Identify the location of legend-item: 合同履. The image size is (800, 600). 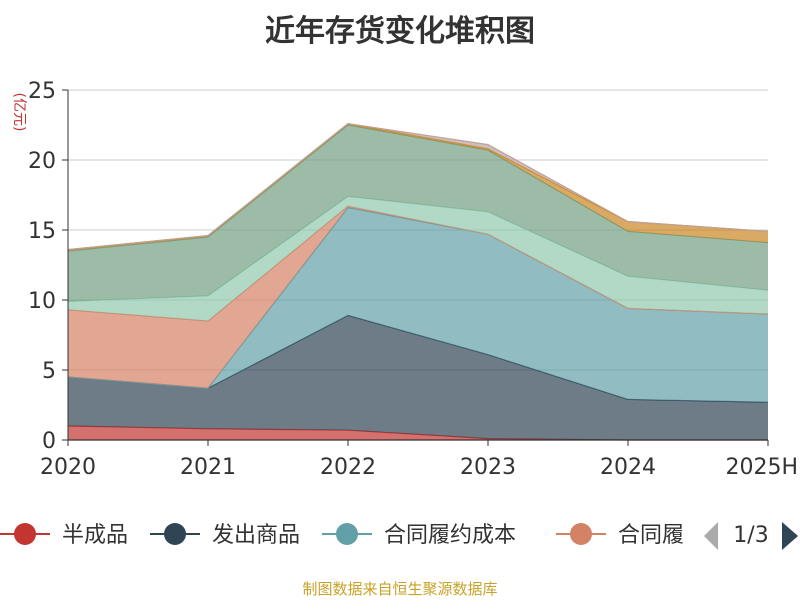
(620, 535).